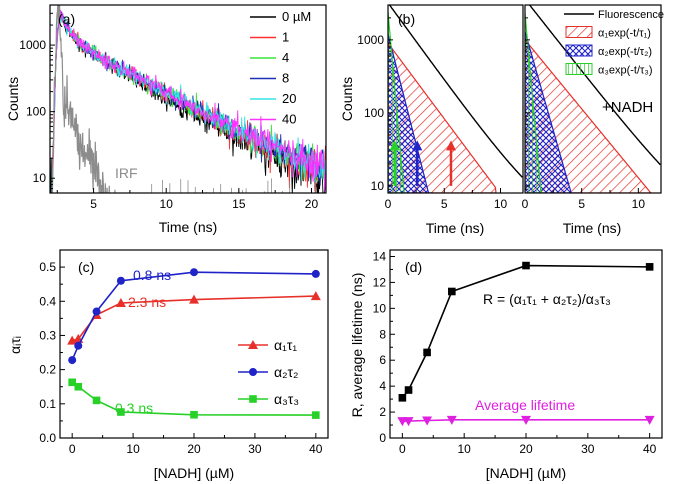  I want to click on panel-d-label: (d), so click(413, 267).